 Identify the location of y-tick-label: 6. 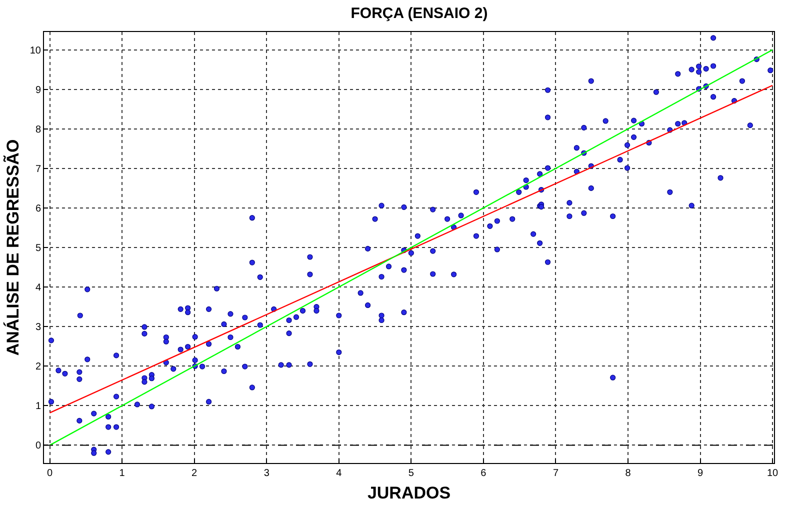
(38, 208).